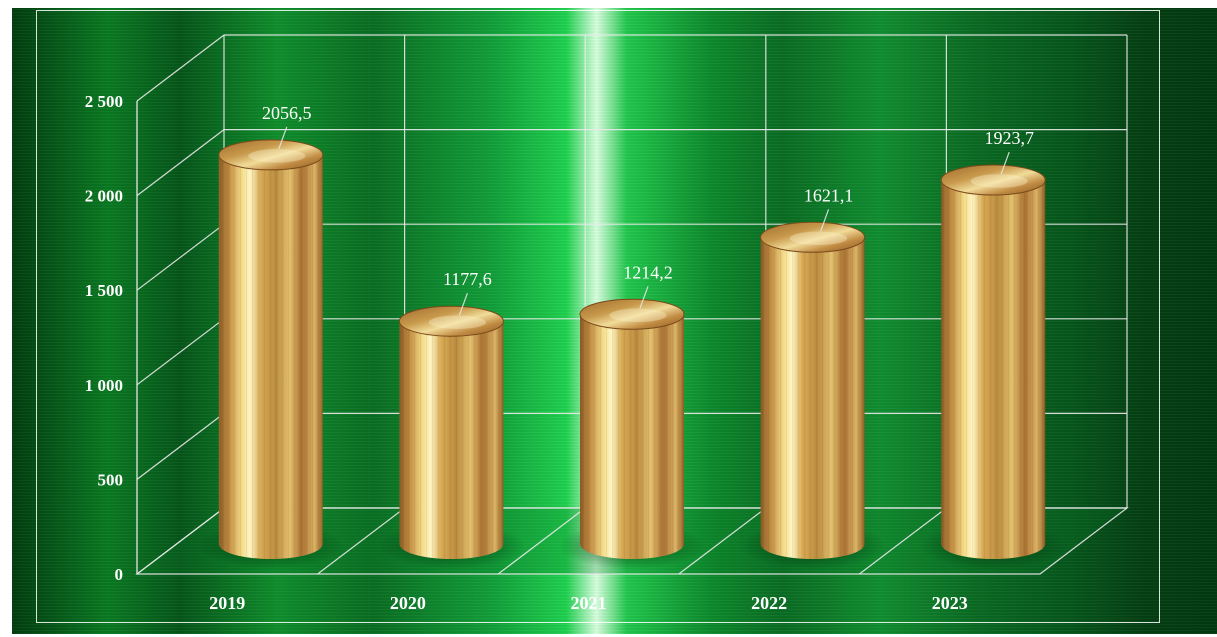 The width and height of the screenshot is (1217, 637). Describe the element at coordinates (1009, 138) in the screenshot. I see `data-label: 1923,7` at that location.